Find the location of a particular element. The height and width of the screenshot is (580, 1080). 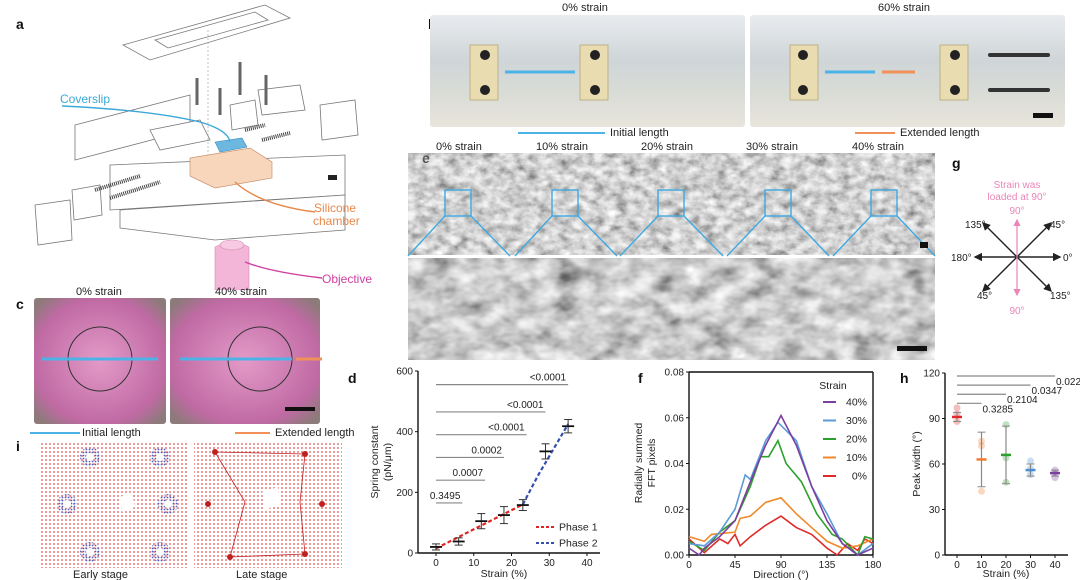

panel-e-col-1: 10% strain is located at coordinates (562, 147).